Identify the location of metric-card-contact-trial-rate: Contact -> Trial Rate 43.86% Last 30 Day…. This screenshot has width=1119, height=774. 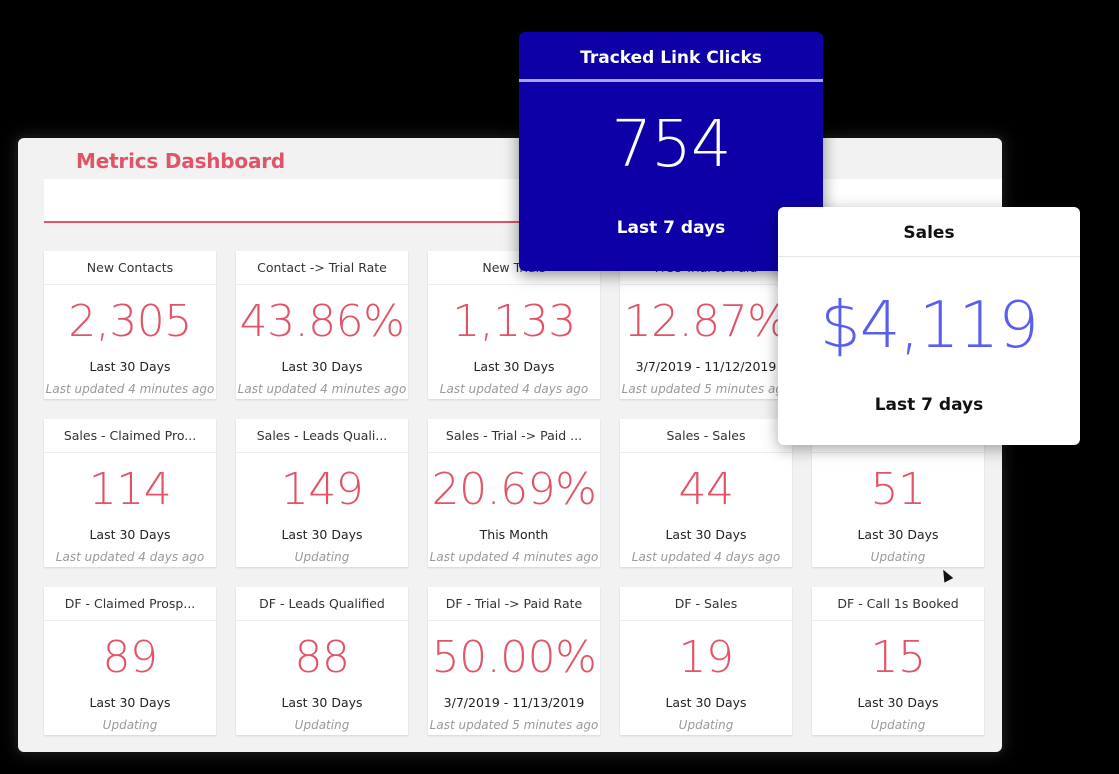
(322, 325).